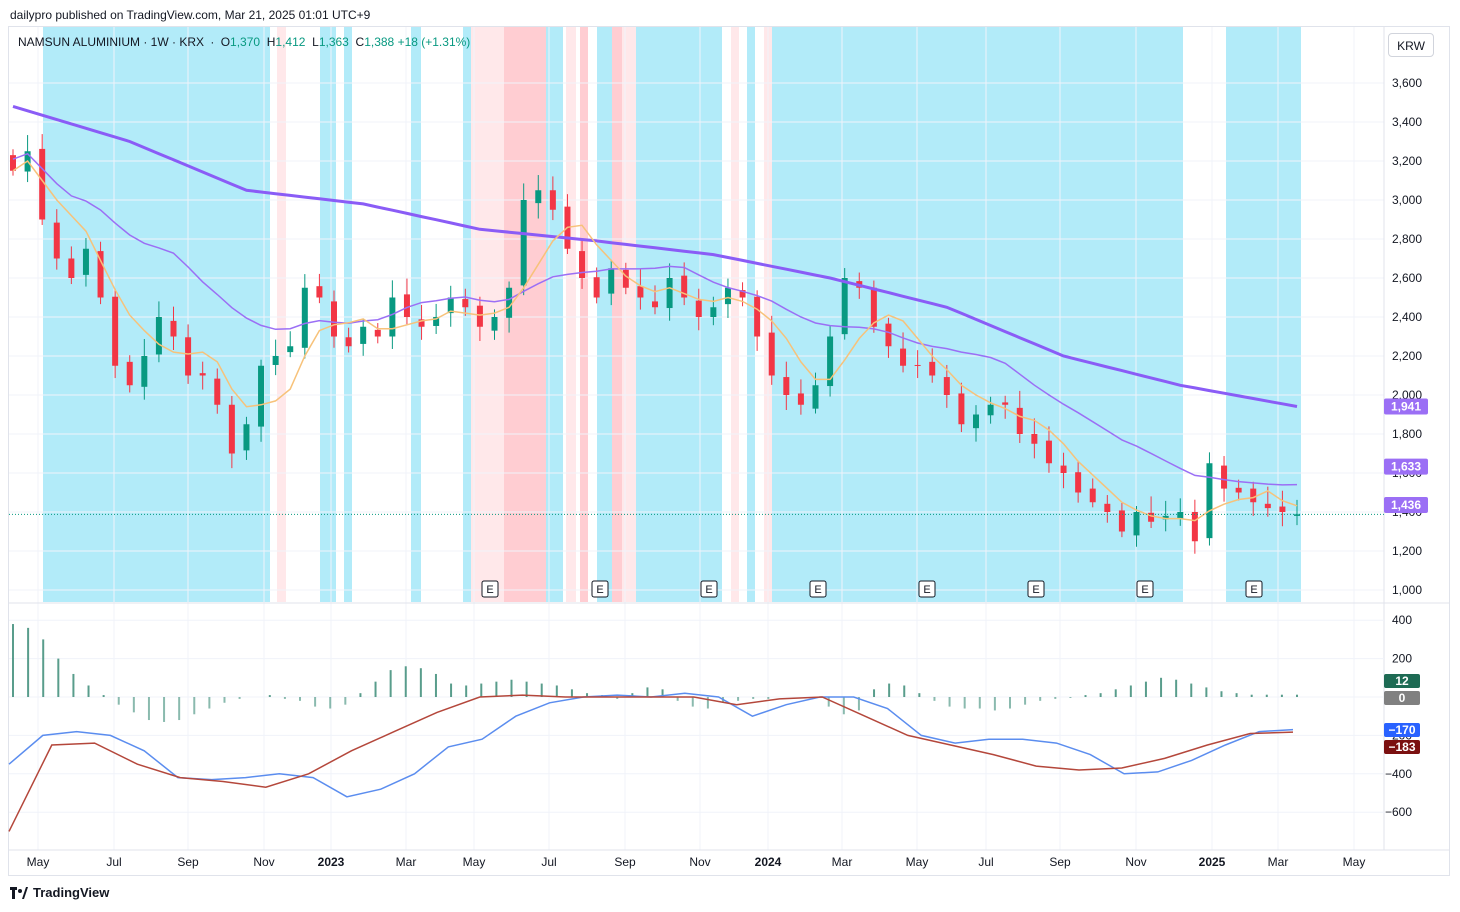 The height and width of the screenshot is (912, 1460). I want to click on legend-low-label: L, so click(313, 42).